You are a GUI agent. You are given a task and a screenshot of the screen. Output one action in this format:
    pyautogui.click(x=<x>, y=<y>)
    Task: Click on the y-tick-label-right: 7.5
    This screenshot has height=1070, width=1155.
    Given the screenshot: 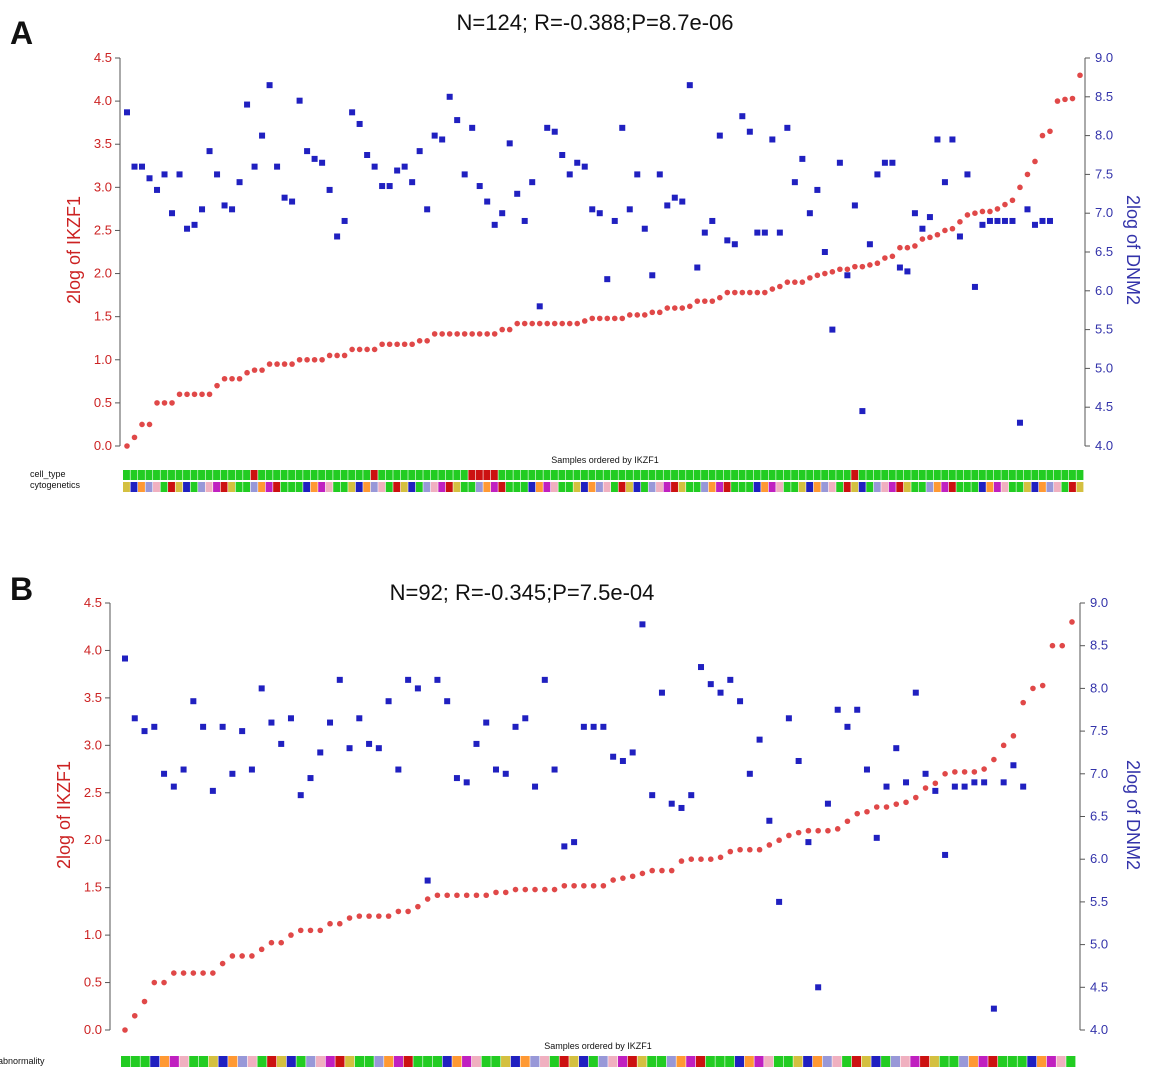 What is the action you would take?
    pyautogui.click(x=1104, y=173)
    